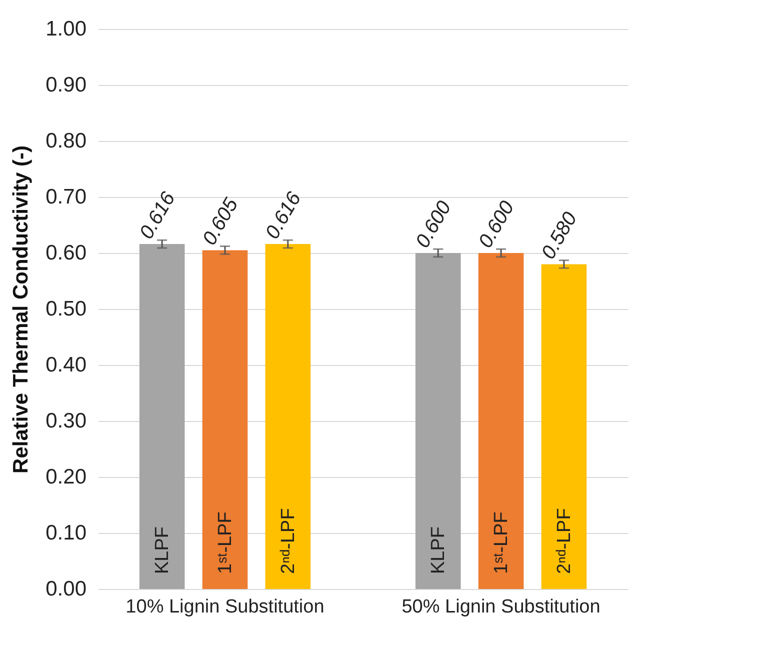  I want to click on text: 2ⁿᵈ-LPF, so click(564, 541).